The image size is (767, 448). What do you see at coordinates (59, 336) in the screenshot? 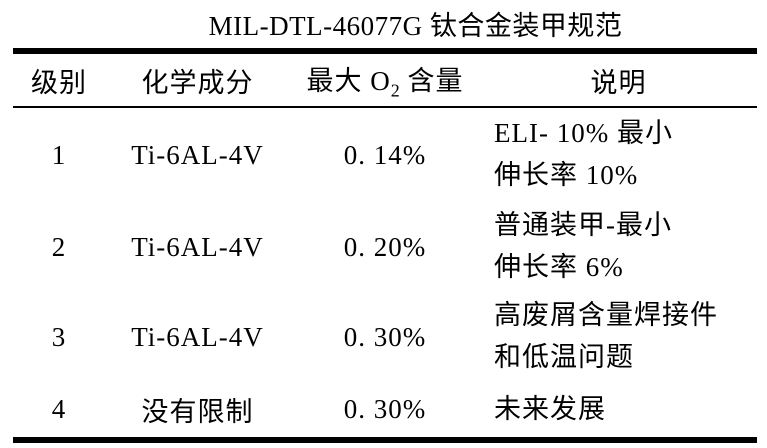
I see `cell-grade: 3` at bounding box center [59, 336].